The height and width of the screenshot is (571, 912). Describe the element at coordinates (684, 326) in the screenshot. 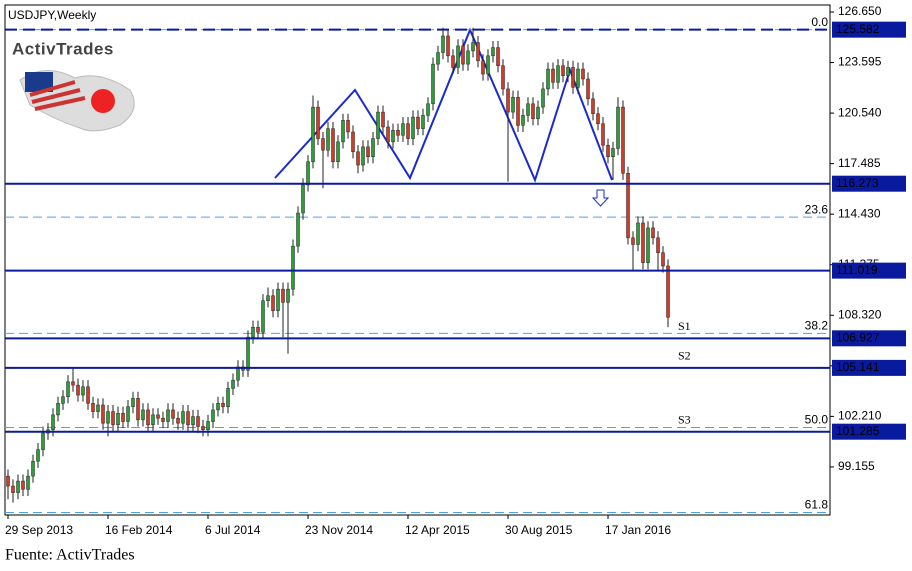

I see `support-label: S1` at that location.